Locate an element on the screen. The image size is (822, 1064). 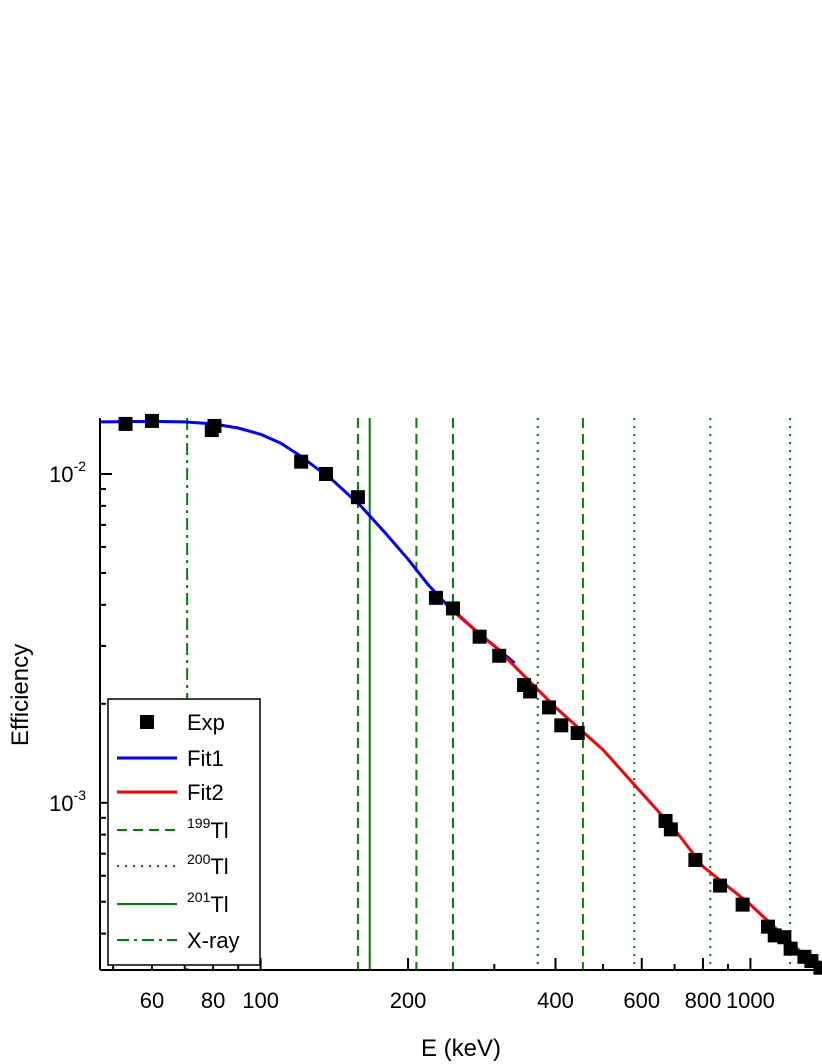
legend-box is located at coordinates (184, 832).